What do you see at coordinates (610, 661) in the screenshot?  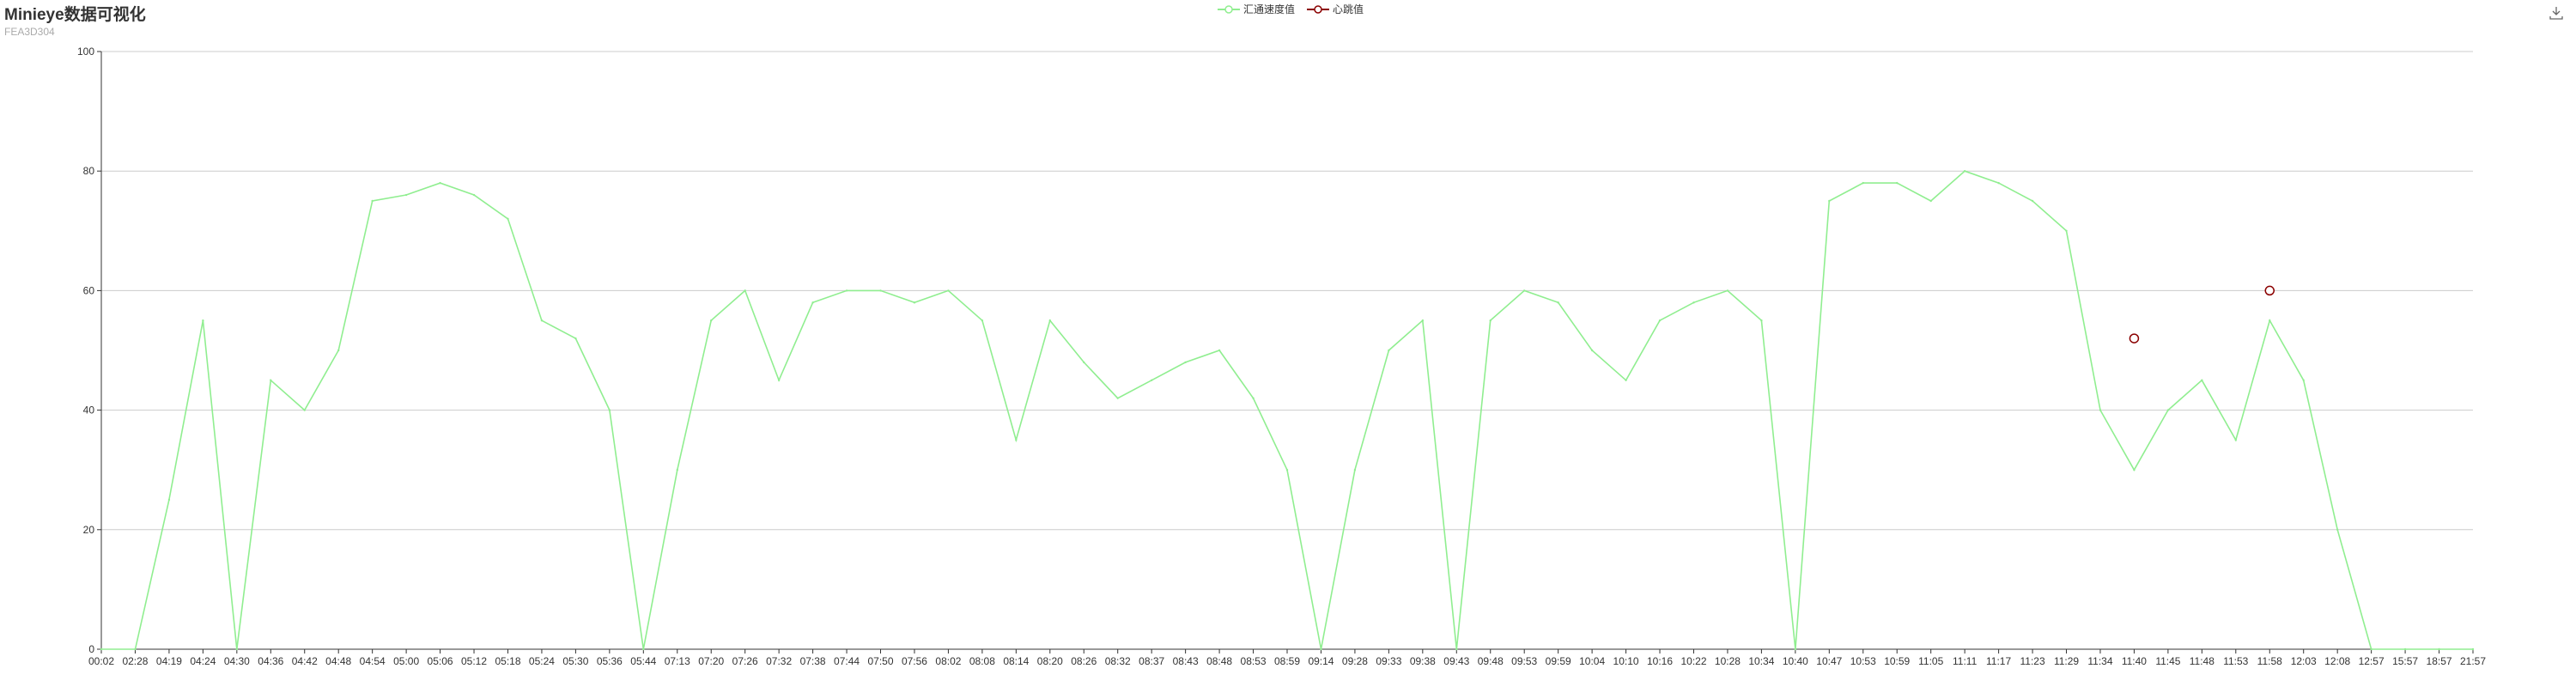 I see `x-tick-label: 05:36` at bounding box center [610, 661].